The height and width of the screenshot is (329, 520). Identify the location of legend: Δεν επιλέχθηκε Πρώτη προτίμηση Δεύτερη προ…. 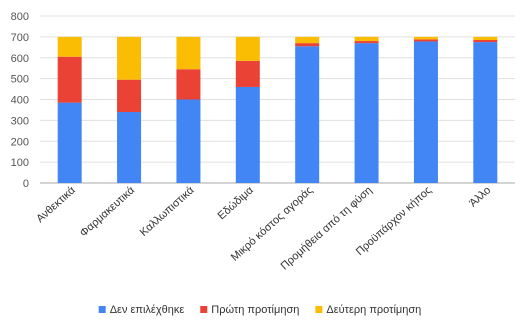
(259, 310).